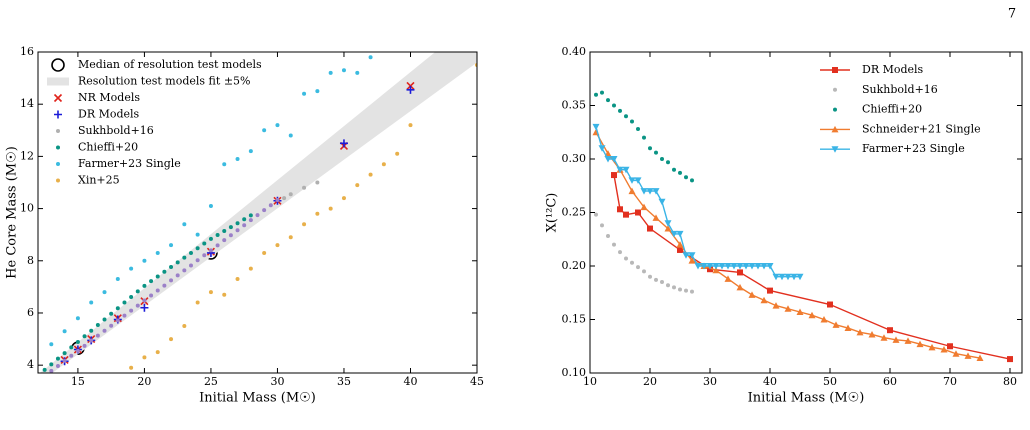  Describe the element at coordinates (574, 158) in the screenshot. I see `y-tick-label: 0.30` at that location.